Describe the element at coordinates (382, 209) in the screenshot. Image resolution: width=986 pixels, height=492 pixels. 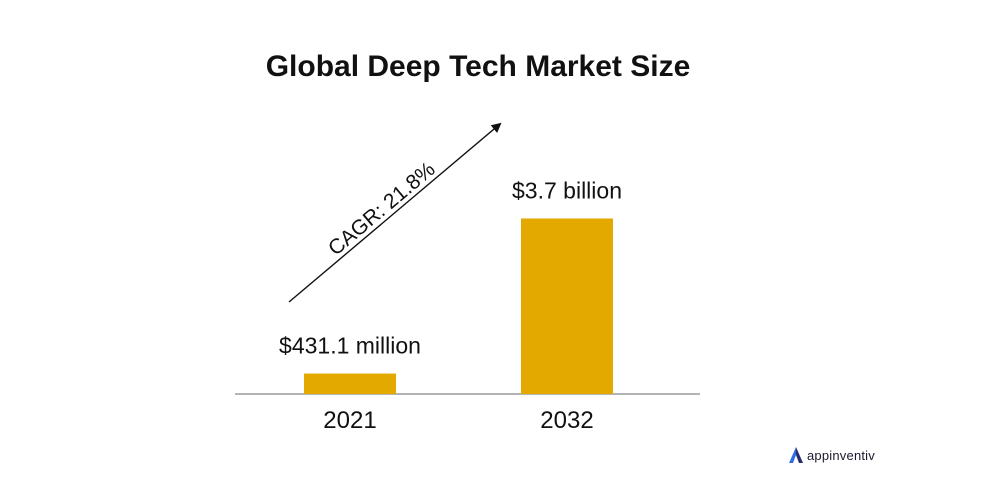
I see `cagr-annotation: CAGR: 21.8%` at that location.